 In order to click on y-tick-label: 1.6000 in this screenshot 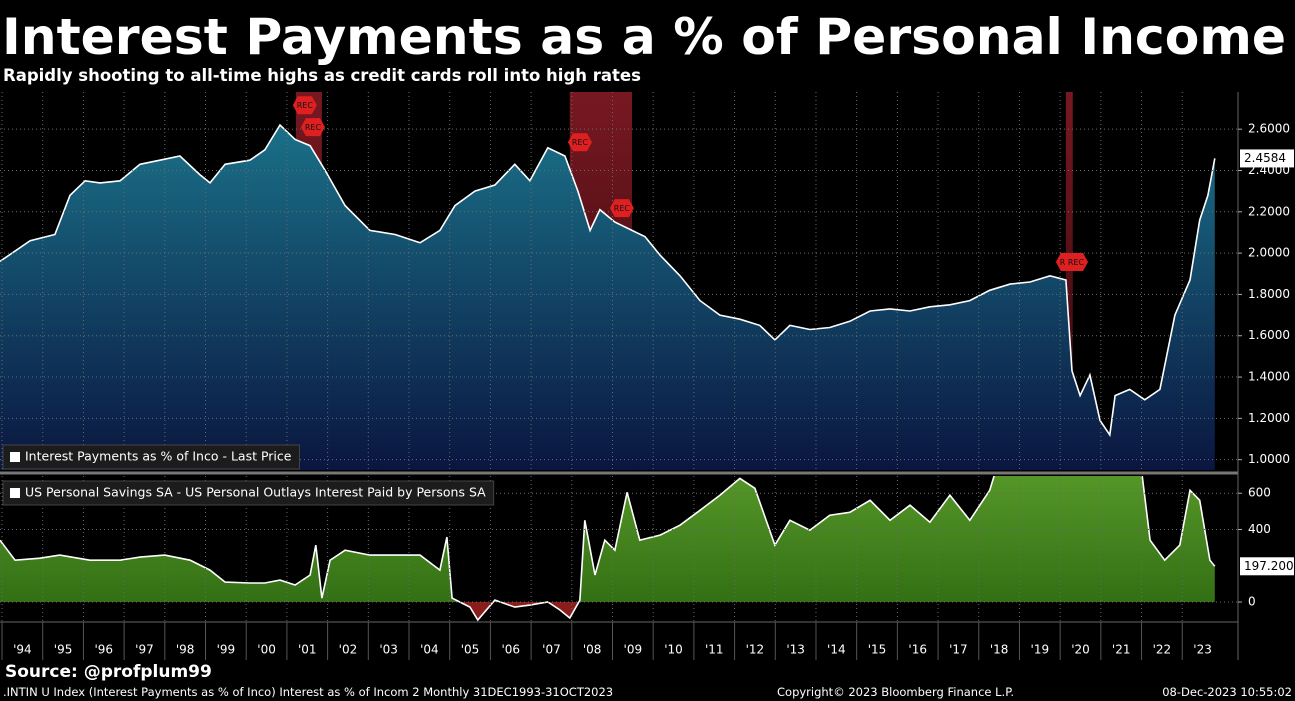, I will do `click(1269, 335)`.